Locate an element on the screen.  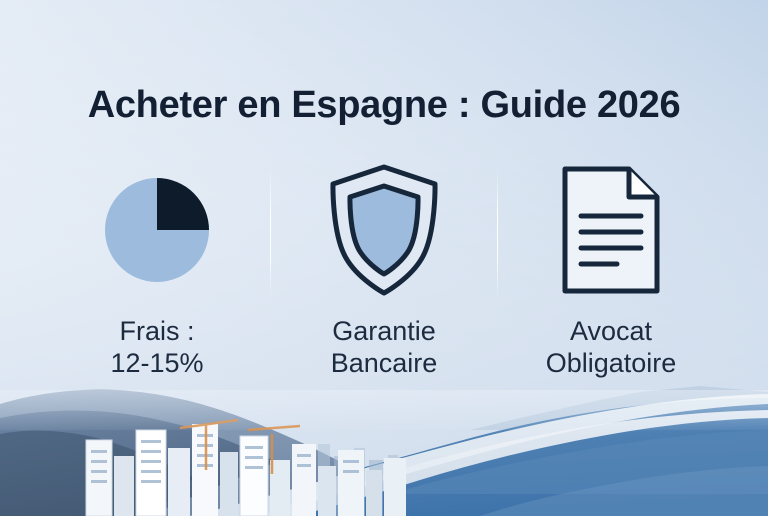
document-icon is located at coordinates (611, 230).